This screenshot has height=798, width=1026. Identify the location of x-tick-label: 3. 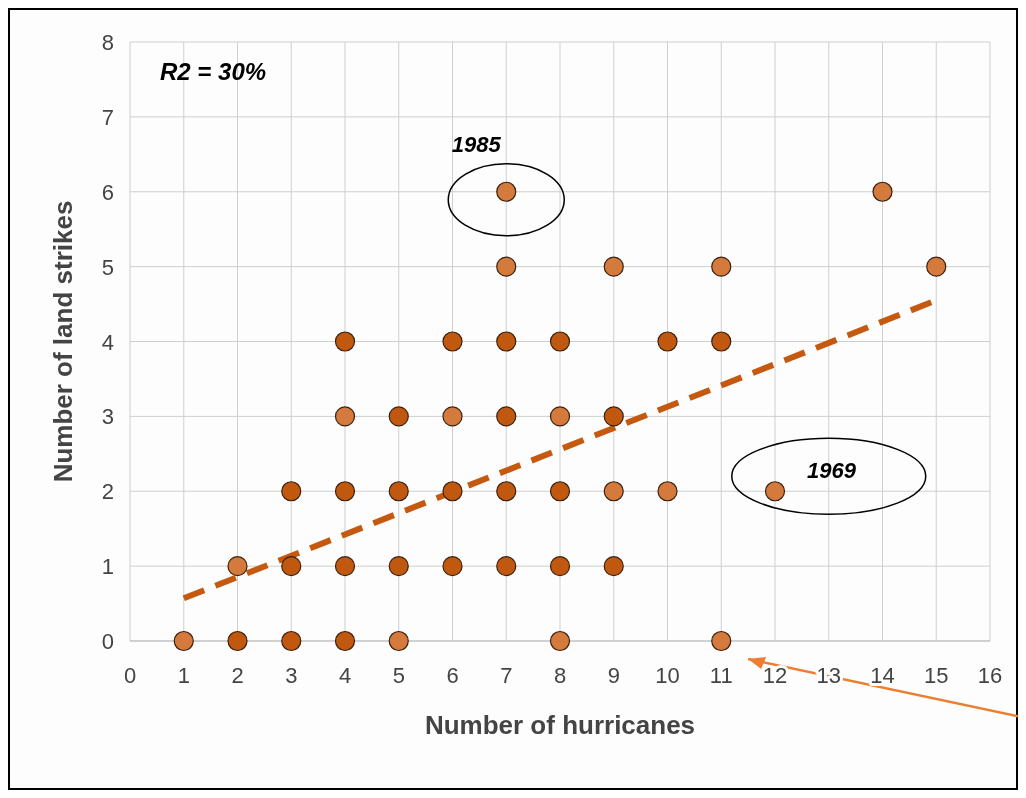
(291, 675).